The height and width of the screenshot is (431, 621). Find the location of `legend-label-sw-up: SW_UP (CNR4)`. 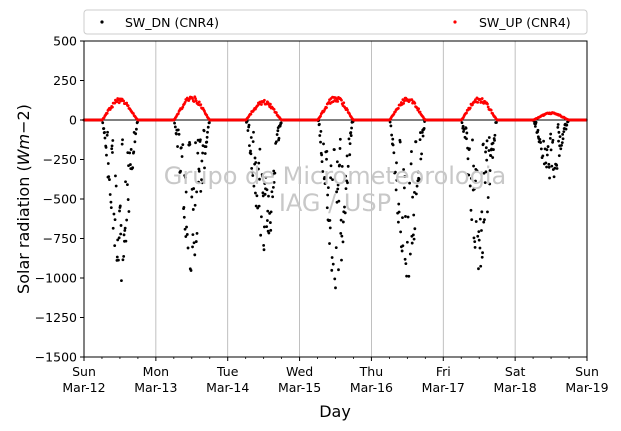

legend-label-sw-up: SW_UP (CNR4) is located at coordinates (525, 22).